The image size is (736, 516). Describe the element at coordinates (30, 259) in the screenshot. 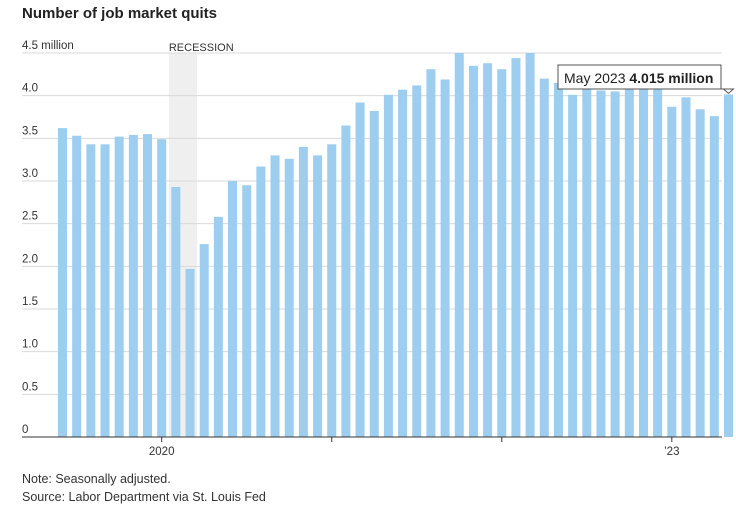

I see `y-tick-label: 2.0` at that location.